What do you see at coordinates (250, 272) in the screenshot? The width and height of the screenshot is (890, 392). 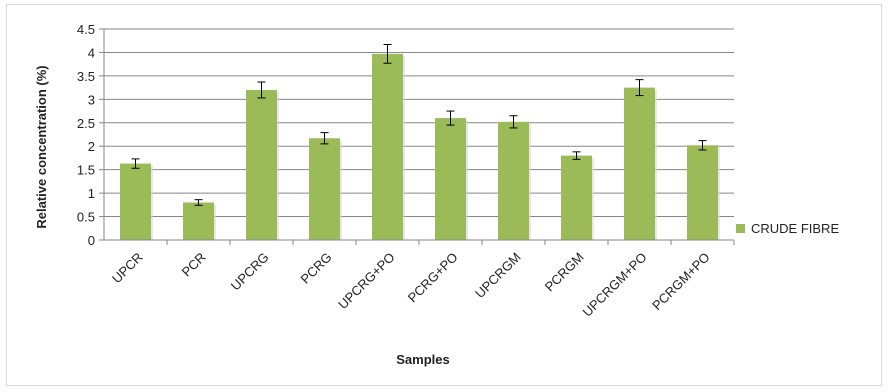 I see `x-tick-label: UPCRG` at bounding box center [250, 272].